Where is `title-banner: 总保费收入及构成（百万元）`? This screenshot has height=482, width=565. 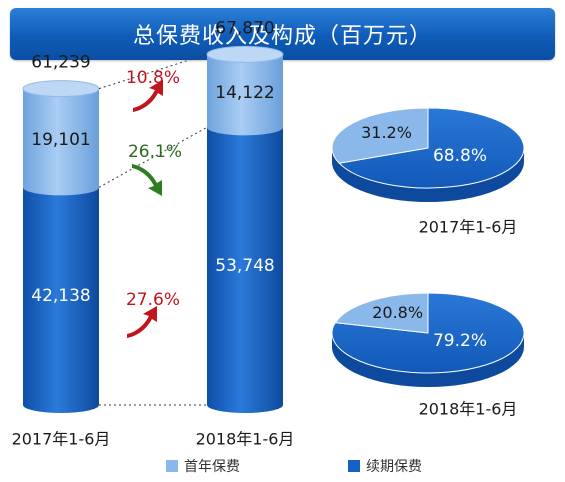
title-banner: 总保费收入及构成（百万元） is located at coordinates (282, 34).